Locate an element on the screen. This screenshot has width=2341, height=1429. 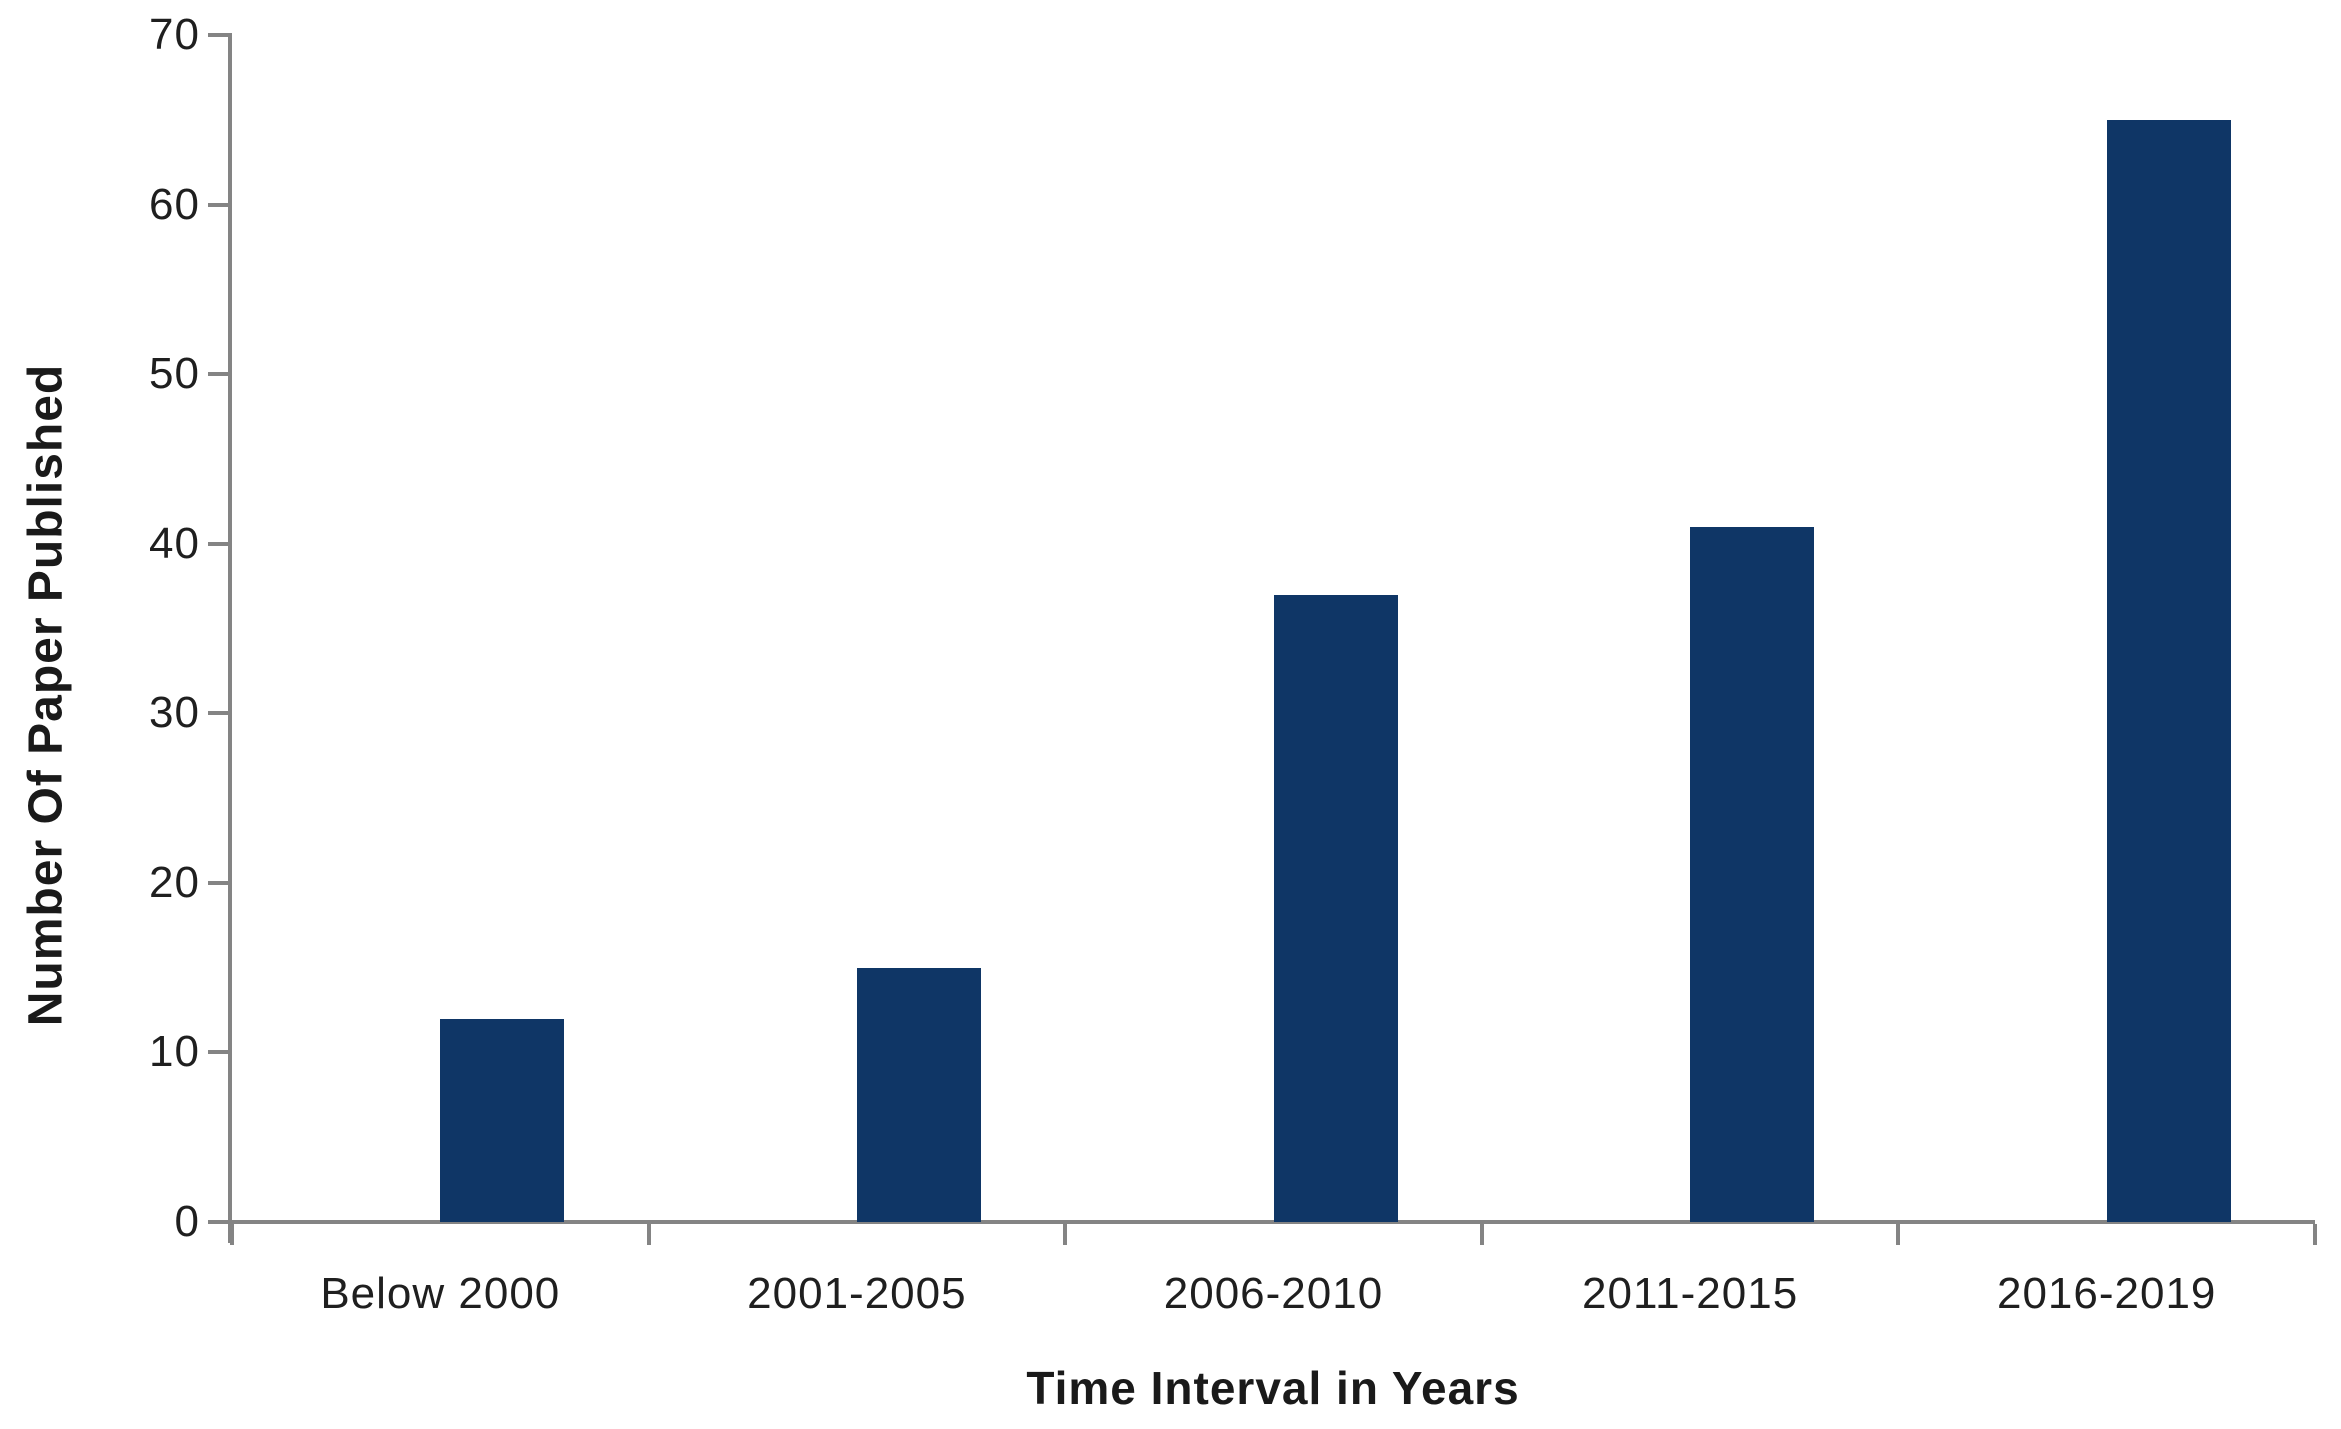
bar-below-2000 is located at coordinates (502, 1120).